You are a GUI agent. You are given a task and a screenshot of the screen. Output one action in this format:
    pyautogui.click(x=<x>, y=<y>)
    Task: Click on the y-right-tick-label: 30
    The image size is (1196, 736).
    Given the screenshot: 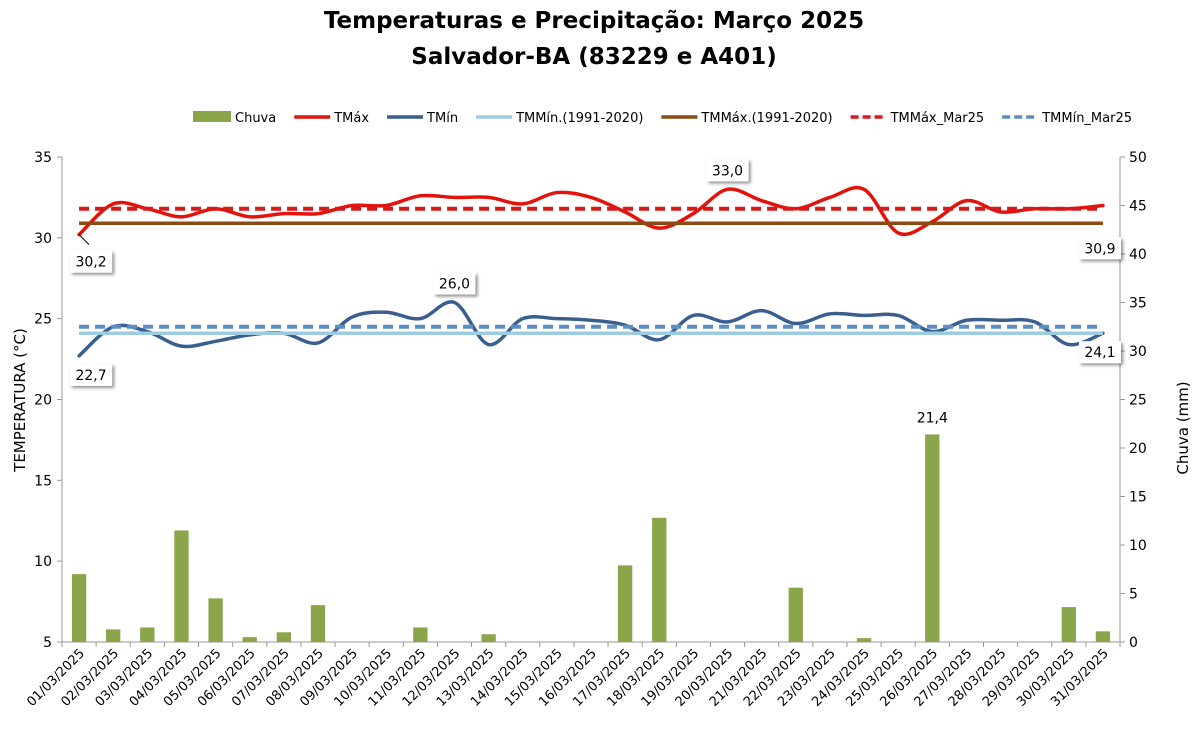 What is the action you would take?
    pyautogui.click(x=1138, y=352)
    